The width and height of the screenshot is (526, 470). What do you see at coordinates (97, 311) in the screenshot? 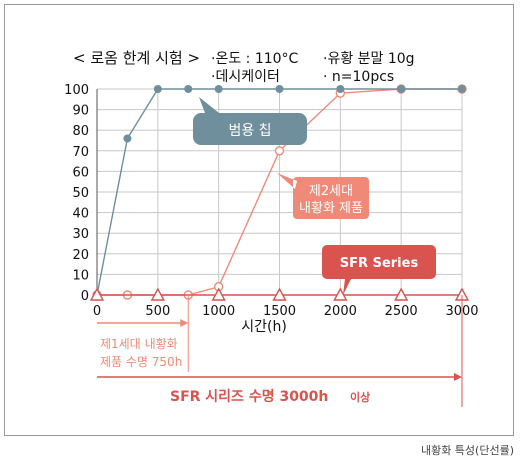
I see `x-tick-label: 0` at bounding box center [97, 311].